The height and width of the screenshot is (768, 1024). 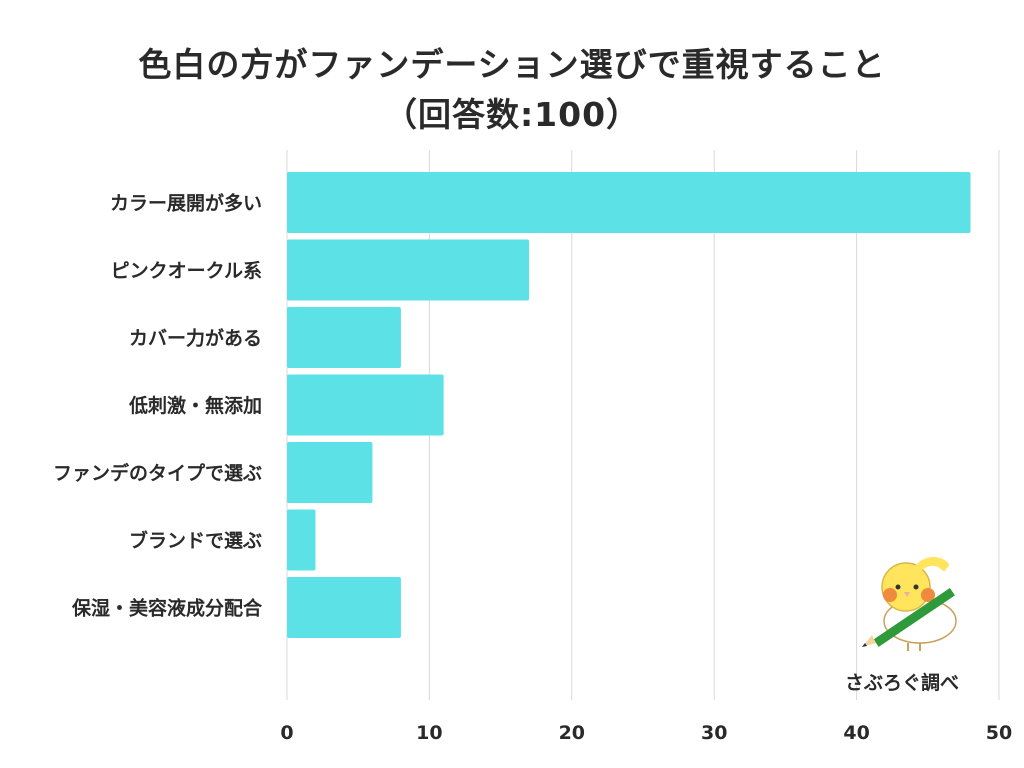 What do you see at coordinates (714, 733) in the screenshot?
I see `x-tick-label: 30` at bounding box center [714, 733].